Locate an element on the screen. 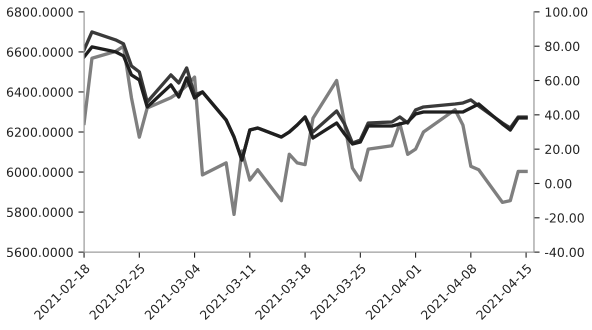  y2-tick-label: 100.00 is located at coordinates (567, 12).